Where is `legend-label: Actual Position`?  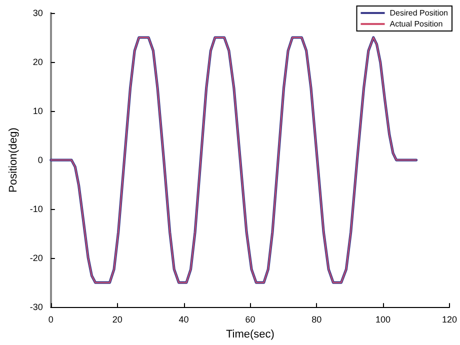
legend-label: Actual Position is located at coordinates (416, 24).